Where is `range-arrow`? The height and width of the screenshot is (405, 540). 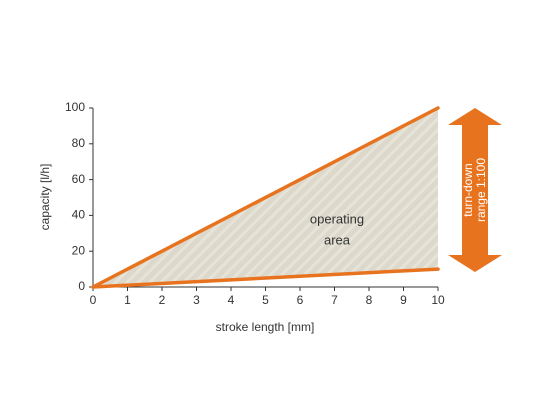
range-arrow is located at coordinates (475, 190).